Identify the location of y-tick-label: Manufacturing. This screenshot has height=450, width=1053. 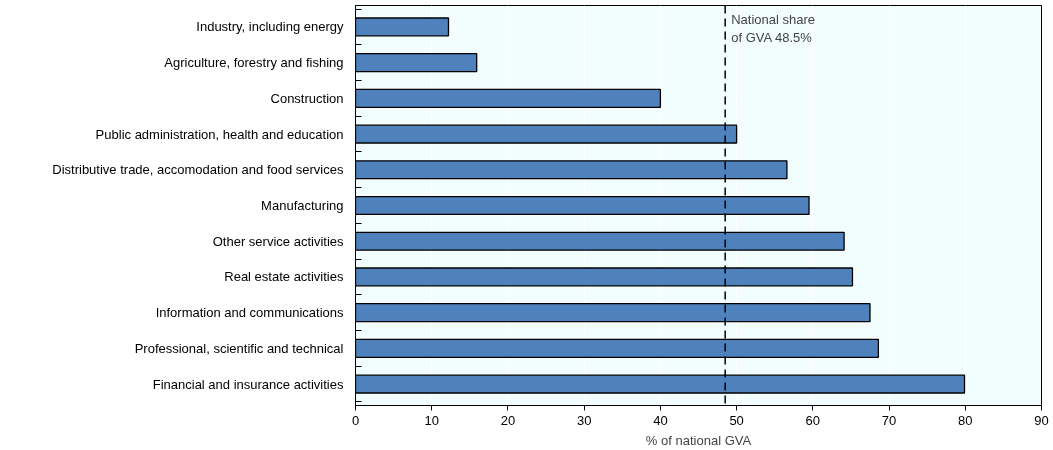
(302, 205).